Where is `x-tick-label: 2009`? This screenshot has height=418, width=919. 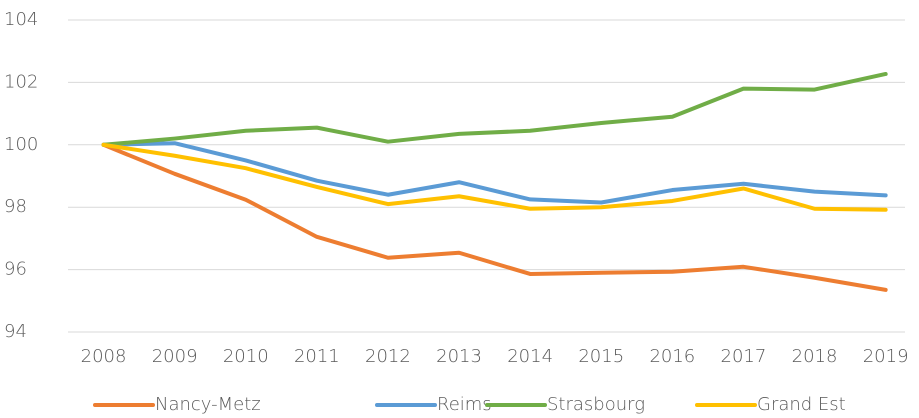
x-tick-label: 2009 is located at coordinates (175, 356).